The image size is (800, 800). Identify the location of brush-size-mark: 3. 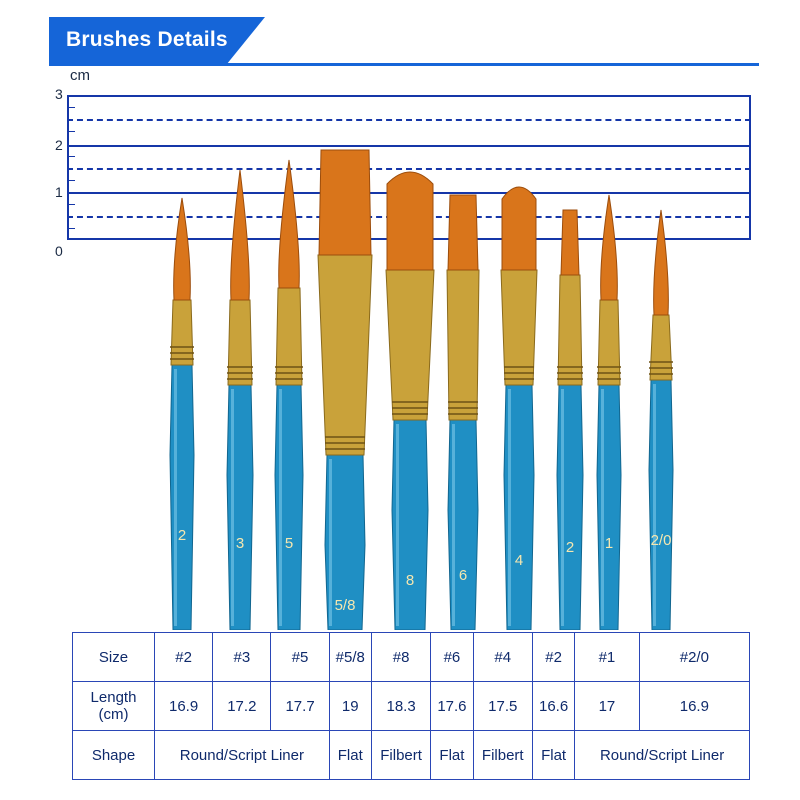
(240, 543).